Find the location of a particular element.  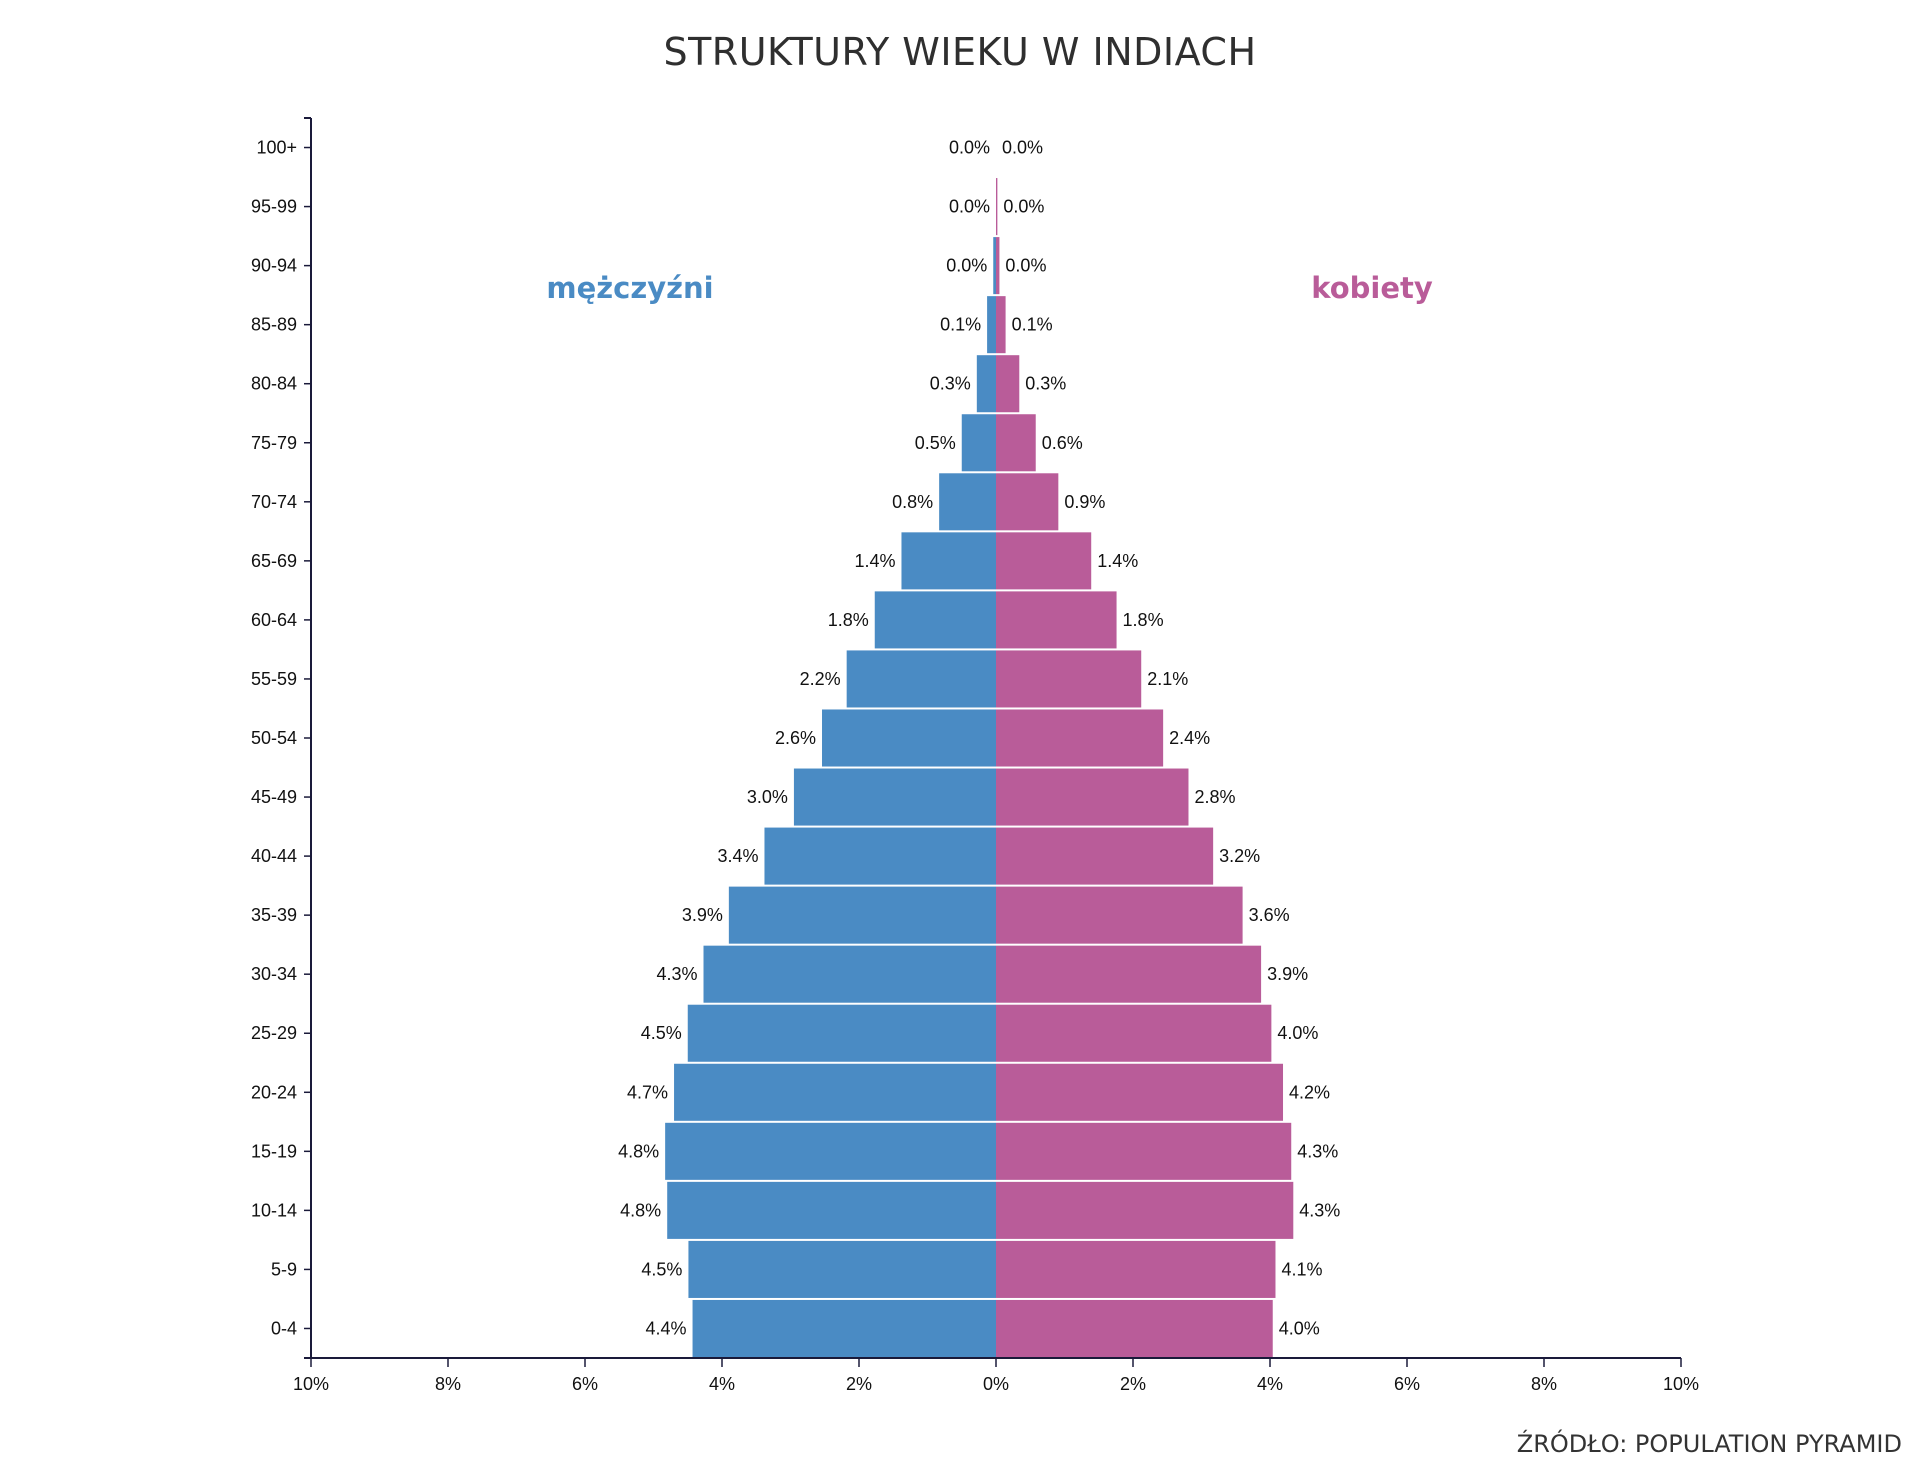

age-label-85-89: 85-89 is located at coordinates (274, 325).